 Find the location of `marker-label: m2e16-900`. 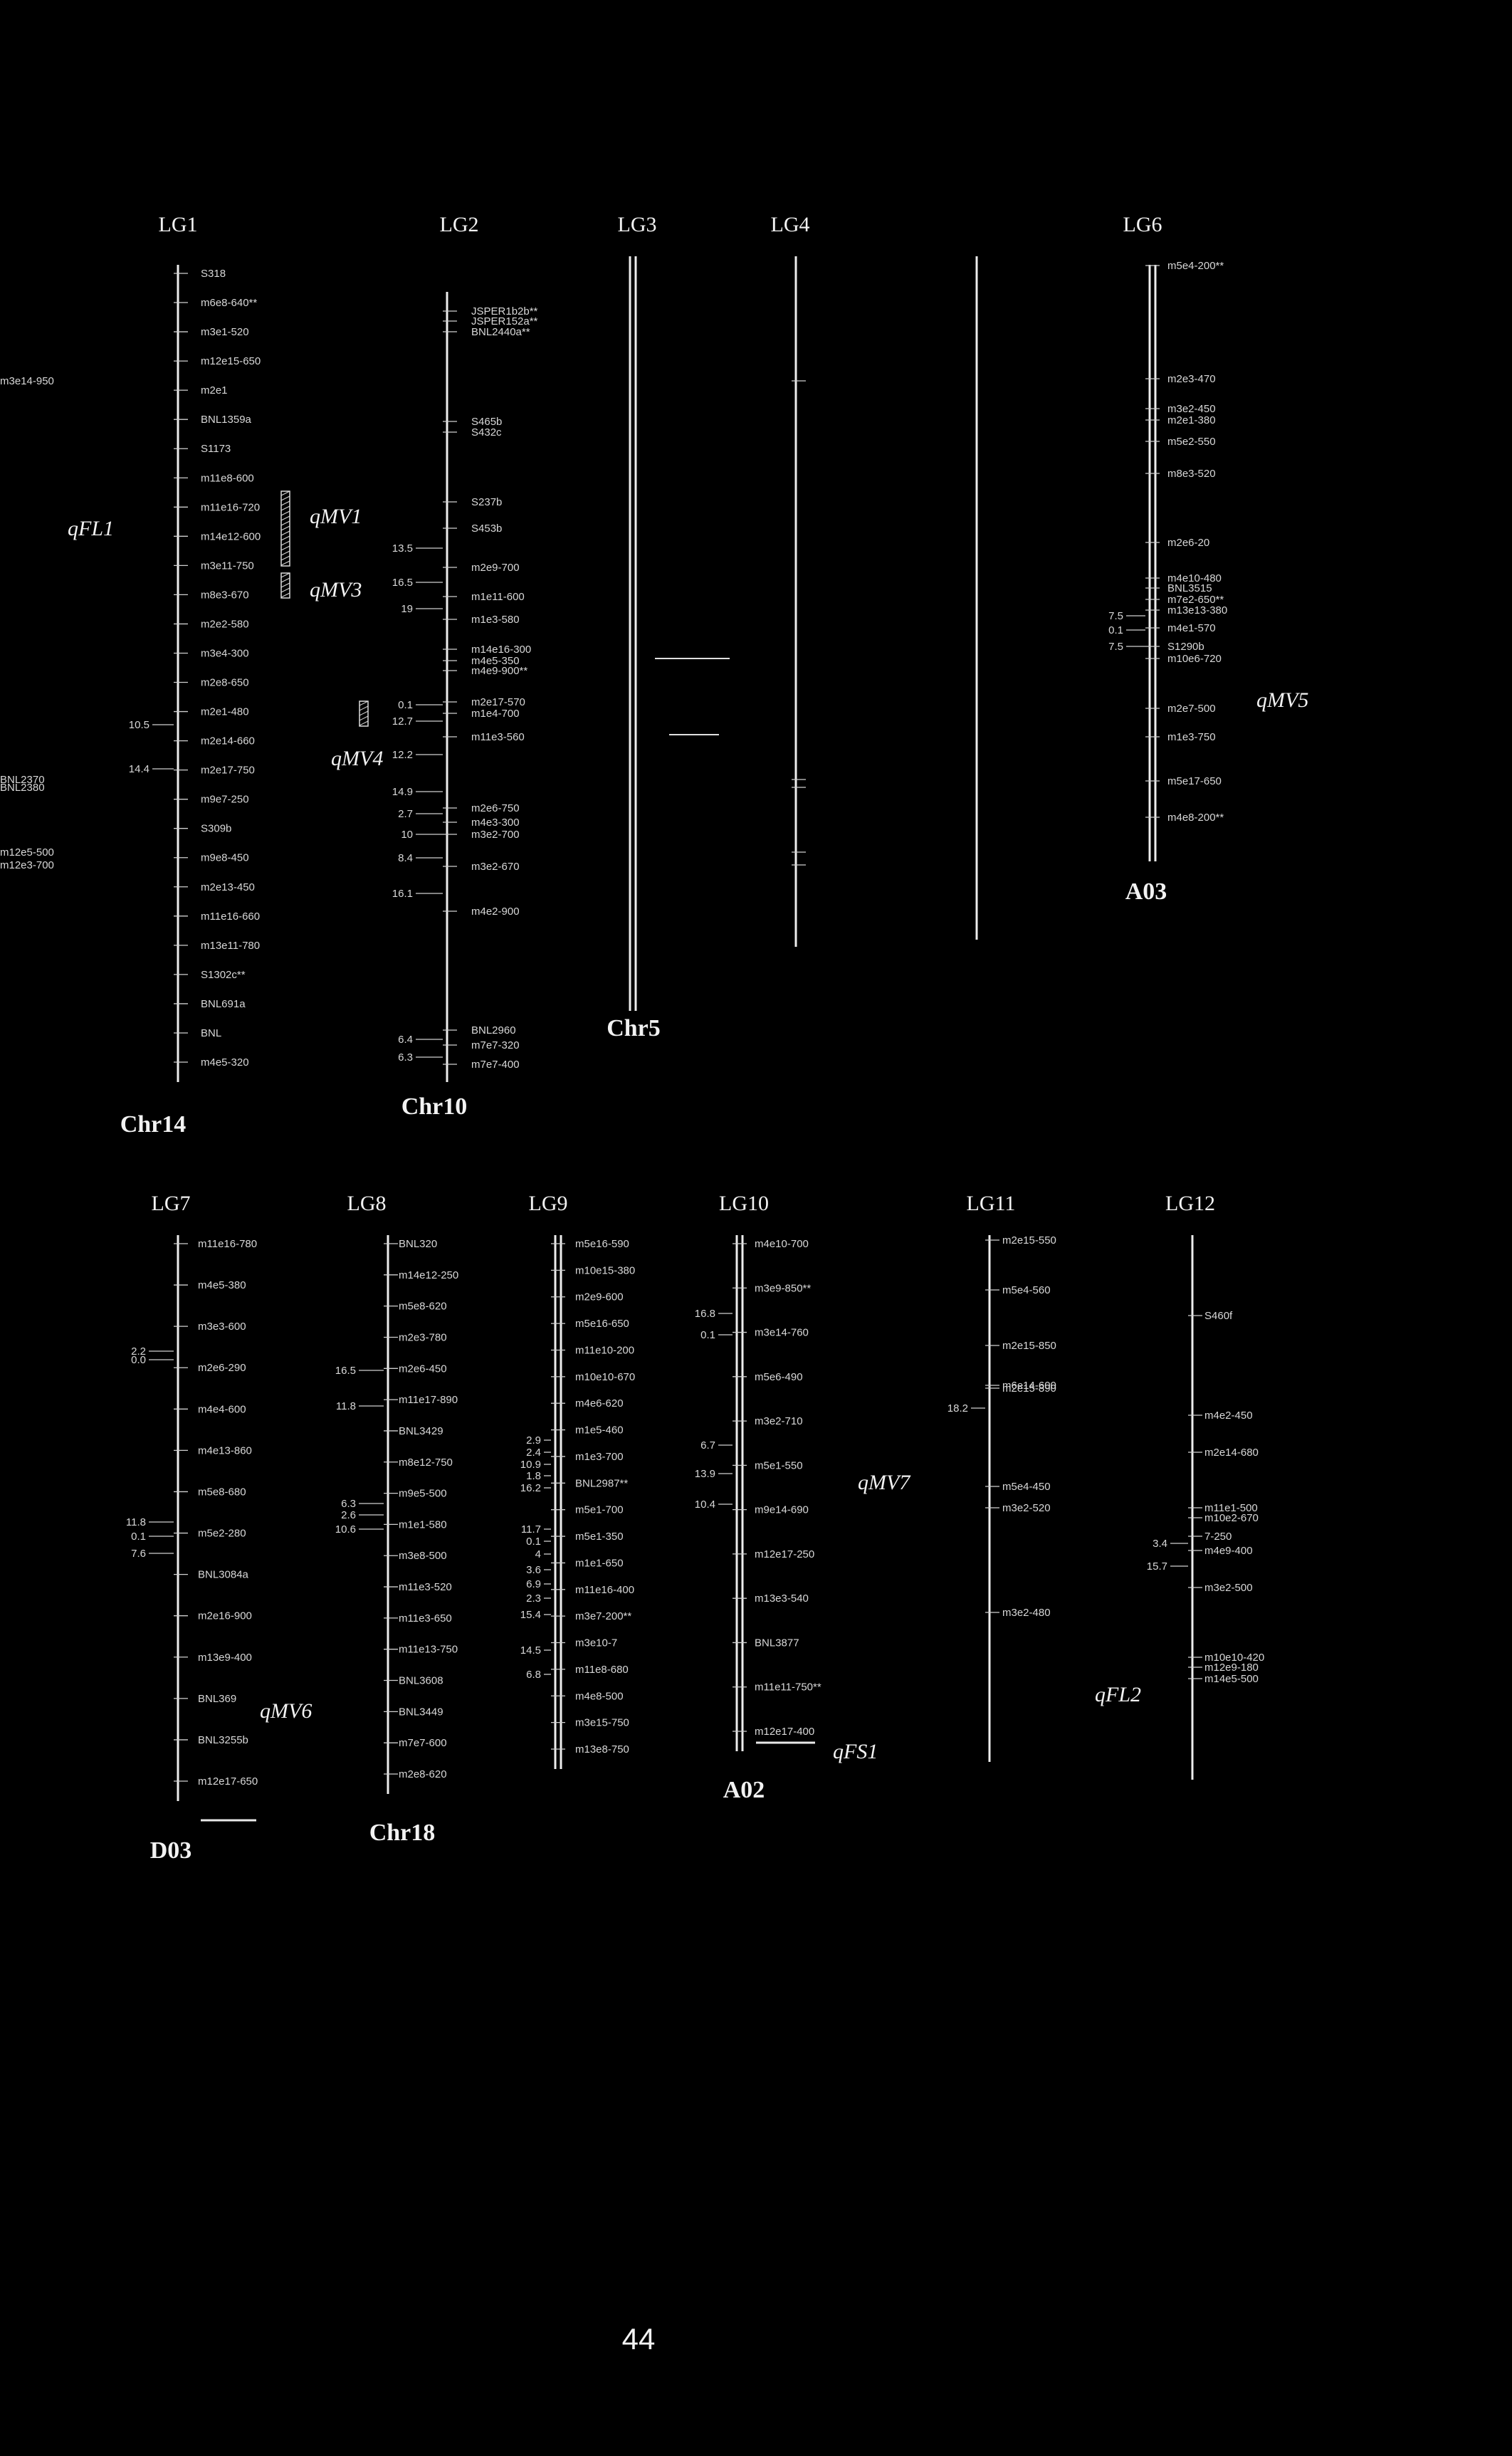

marker-label: m2e16-900 is located at coordinates (225, 1616).